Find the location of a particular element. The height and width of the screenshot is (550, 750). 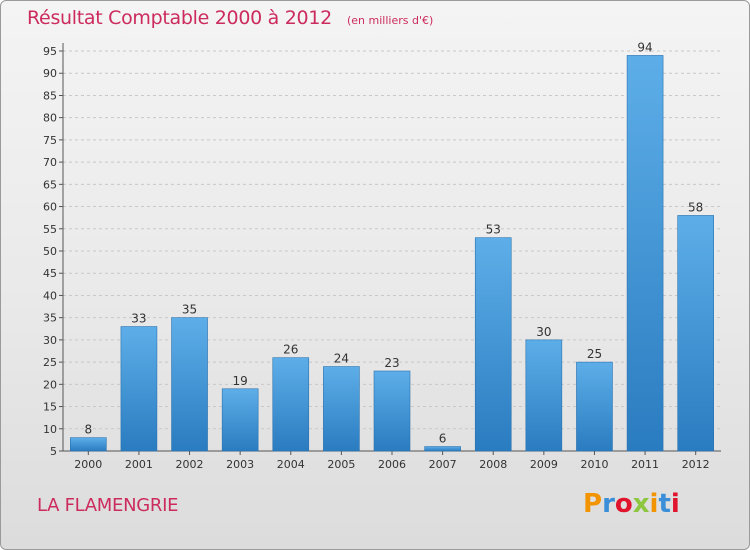

y-tick-label: 50 is located at coordinates (50, 251).